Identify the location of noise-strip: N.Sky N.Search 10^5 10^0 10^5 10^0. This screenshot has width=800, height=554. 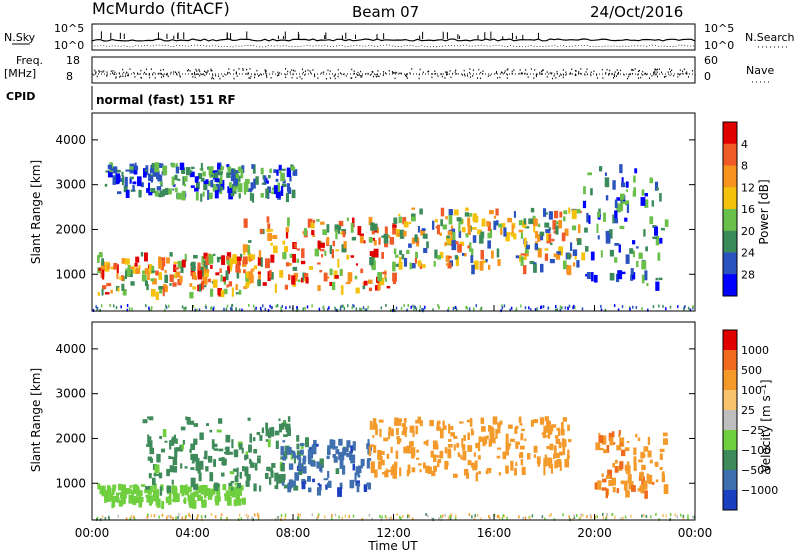
(399, 37).